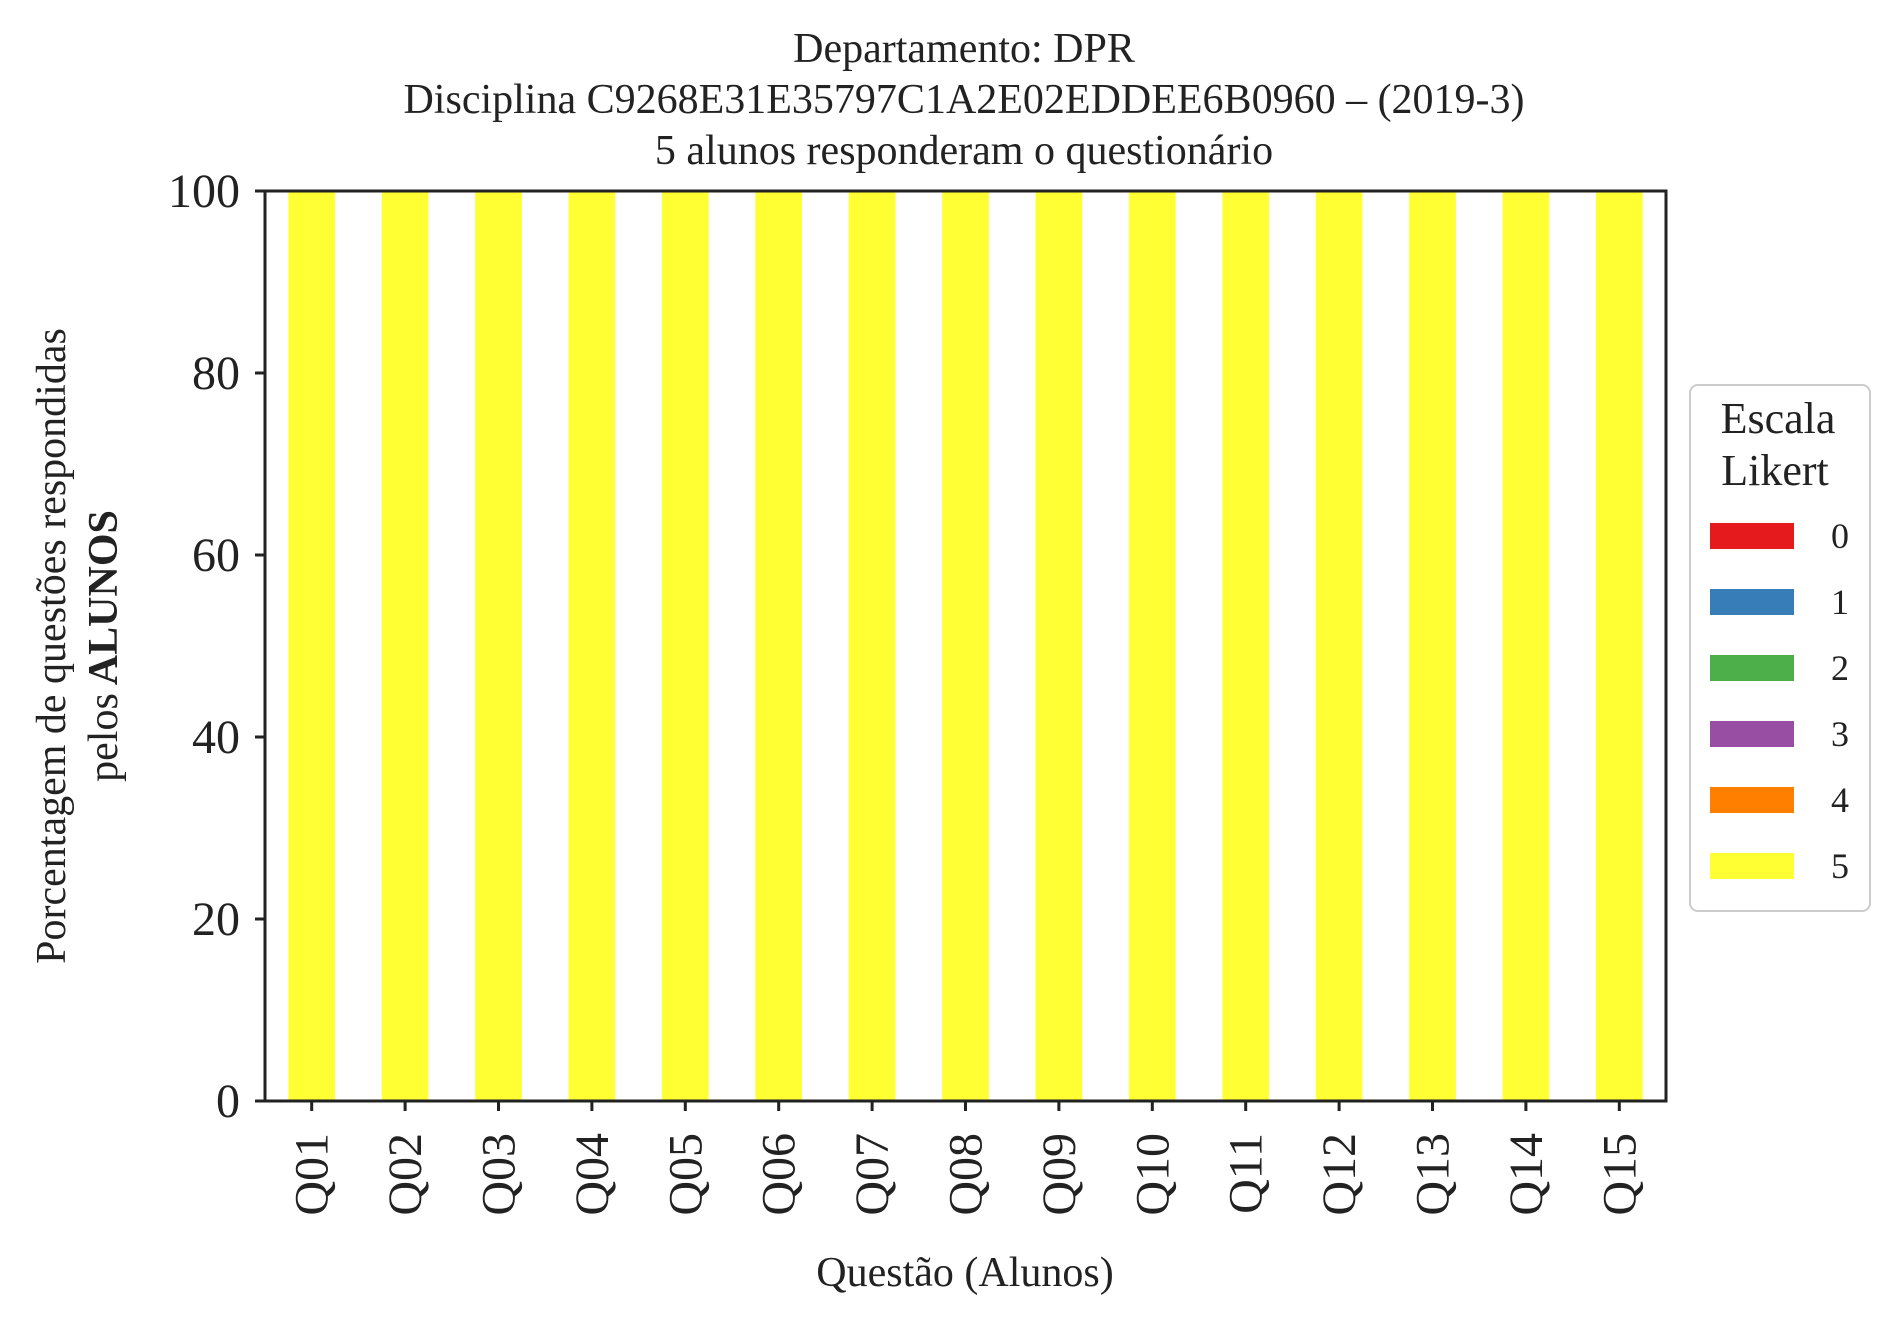 The height and width of the screenshot is (1323, 1892). I want to click on chart-title-line-1: Departamento: DPR, so click(964, 49).